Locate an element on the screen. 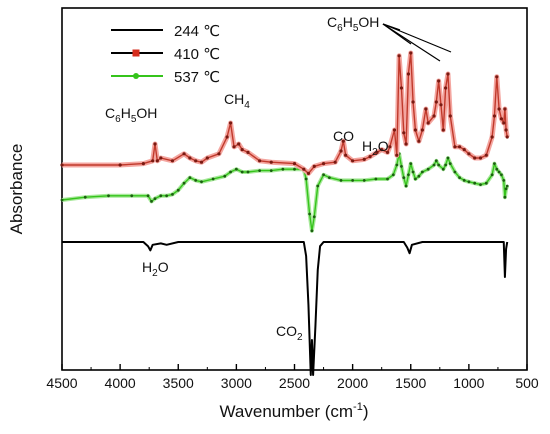 This screenshot has width=550, height=434. legend-label-410: 410 ℃ is located at coordinates (197, 54).